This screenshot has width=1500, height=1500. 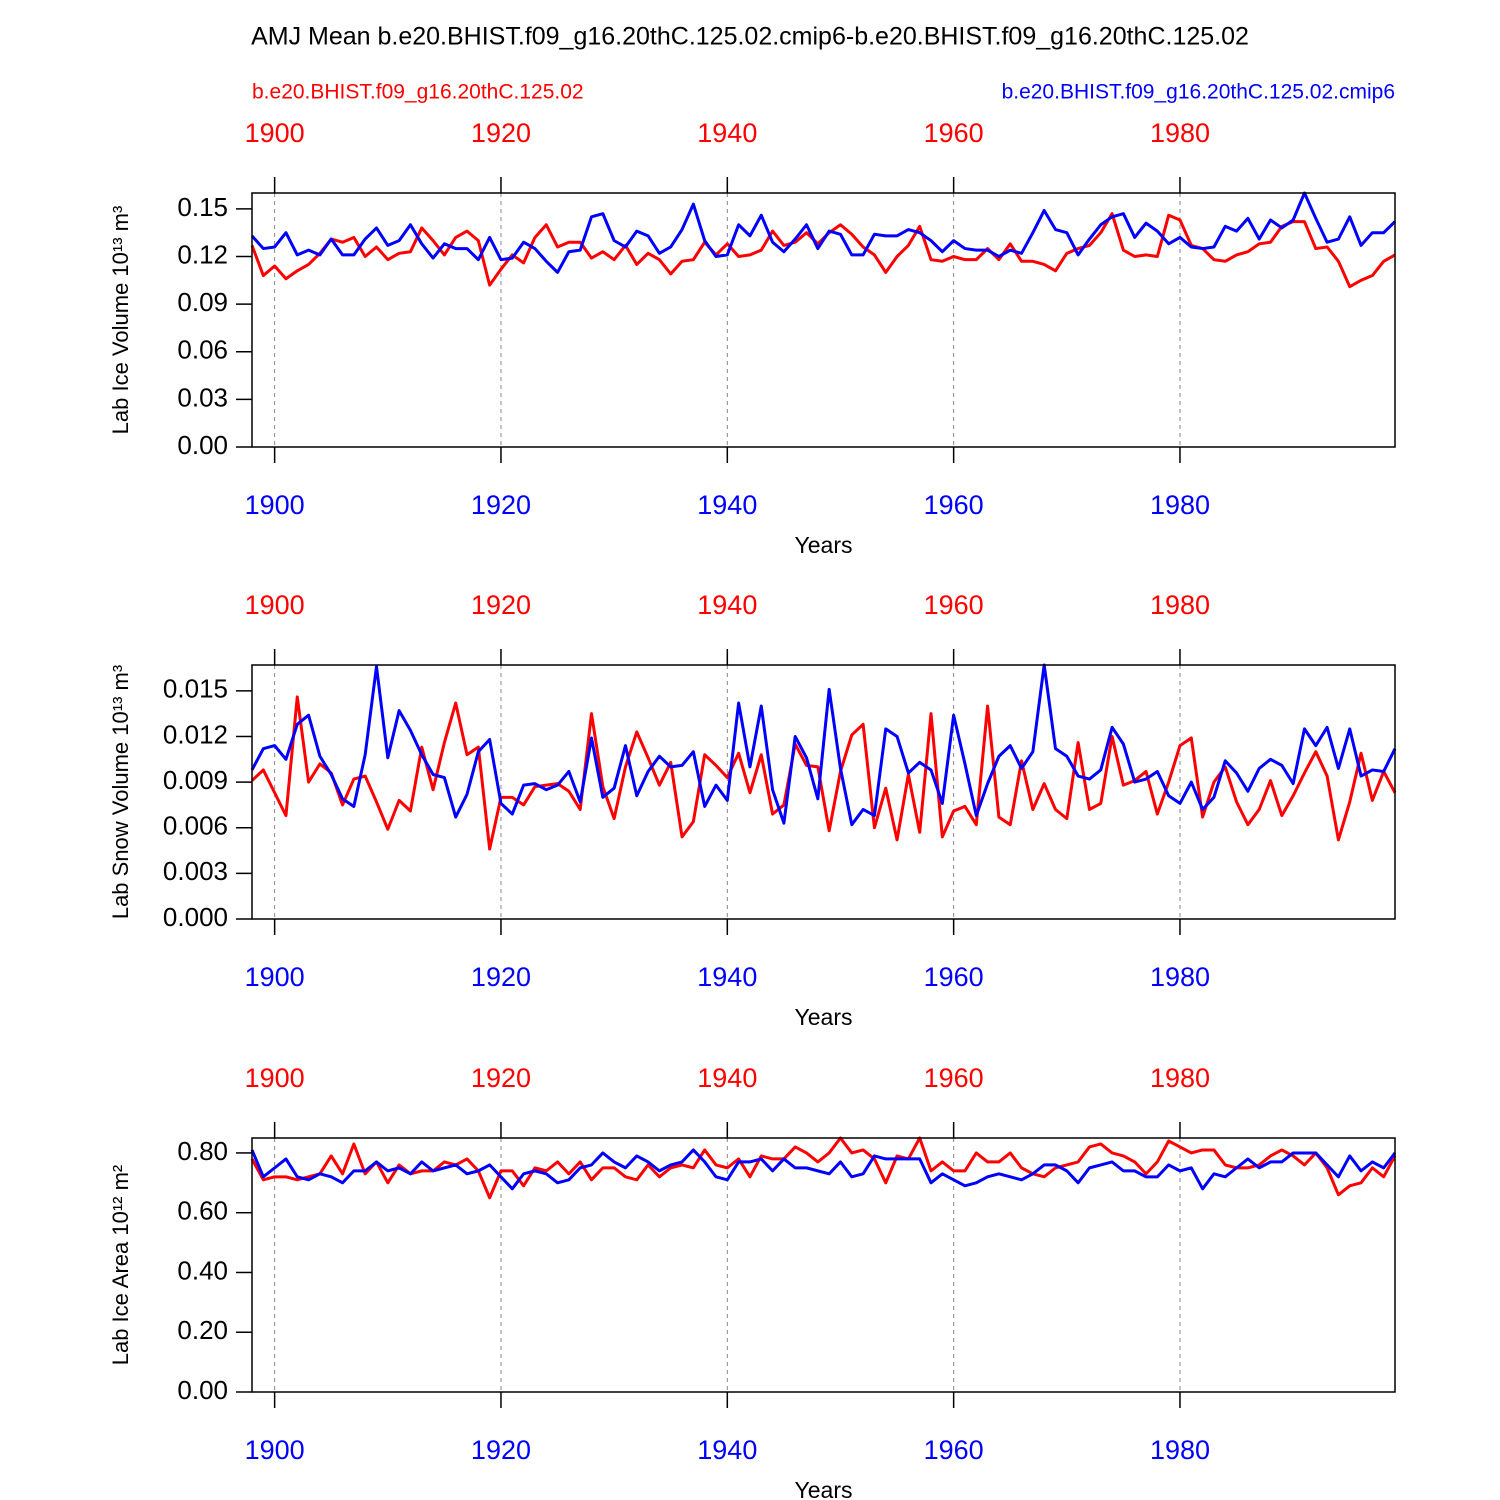 I want to click on y-axis-label: Lab Ice Area 10¹² m², so click(x=120, y=1265).